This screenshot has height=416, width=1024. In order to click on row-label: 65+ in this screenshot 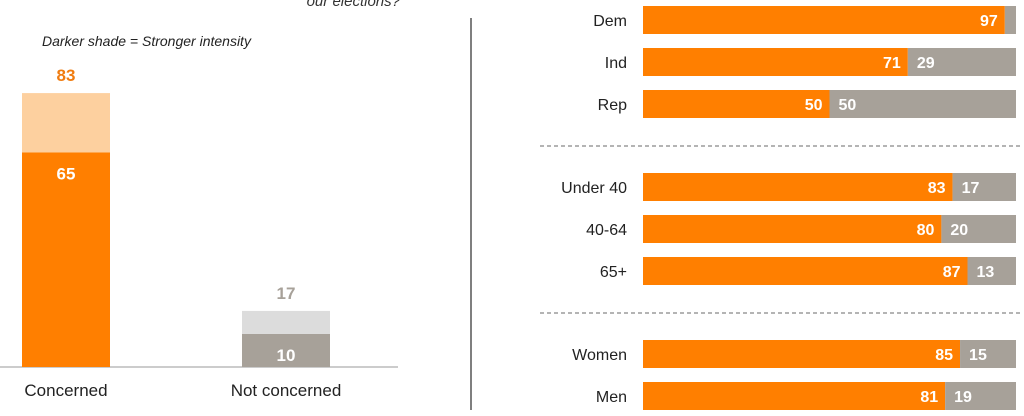, I will do `click(613, 272)`.